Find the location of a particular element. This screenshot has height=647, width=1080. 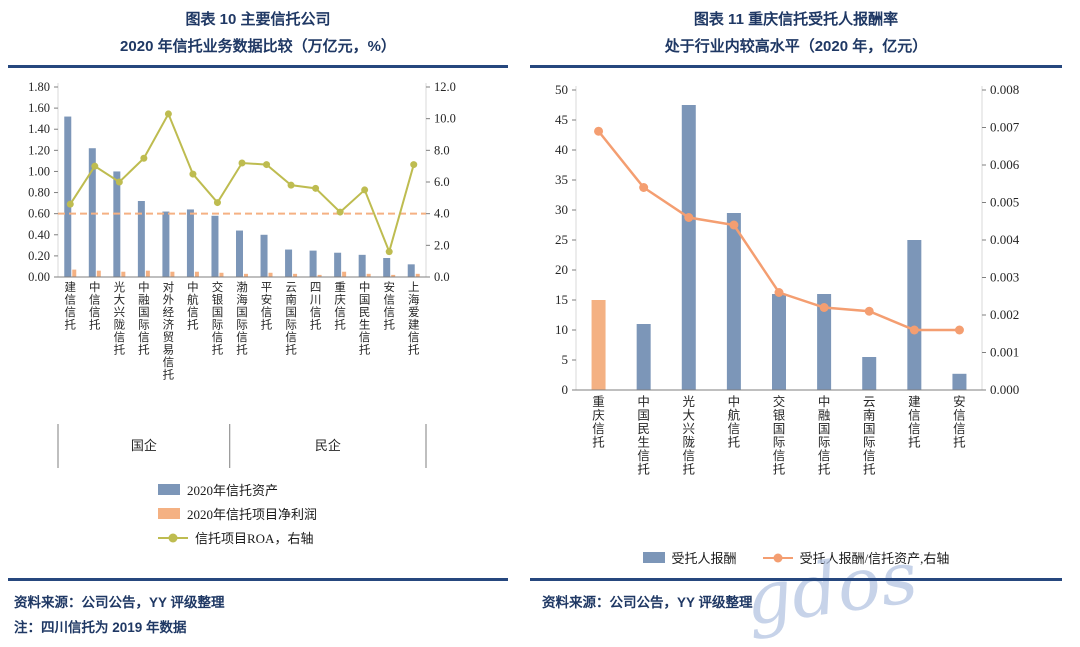

category-label: 重庆信托 is located at coordinates (598, 422).